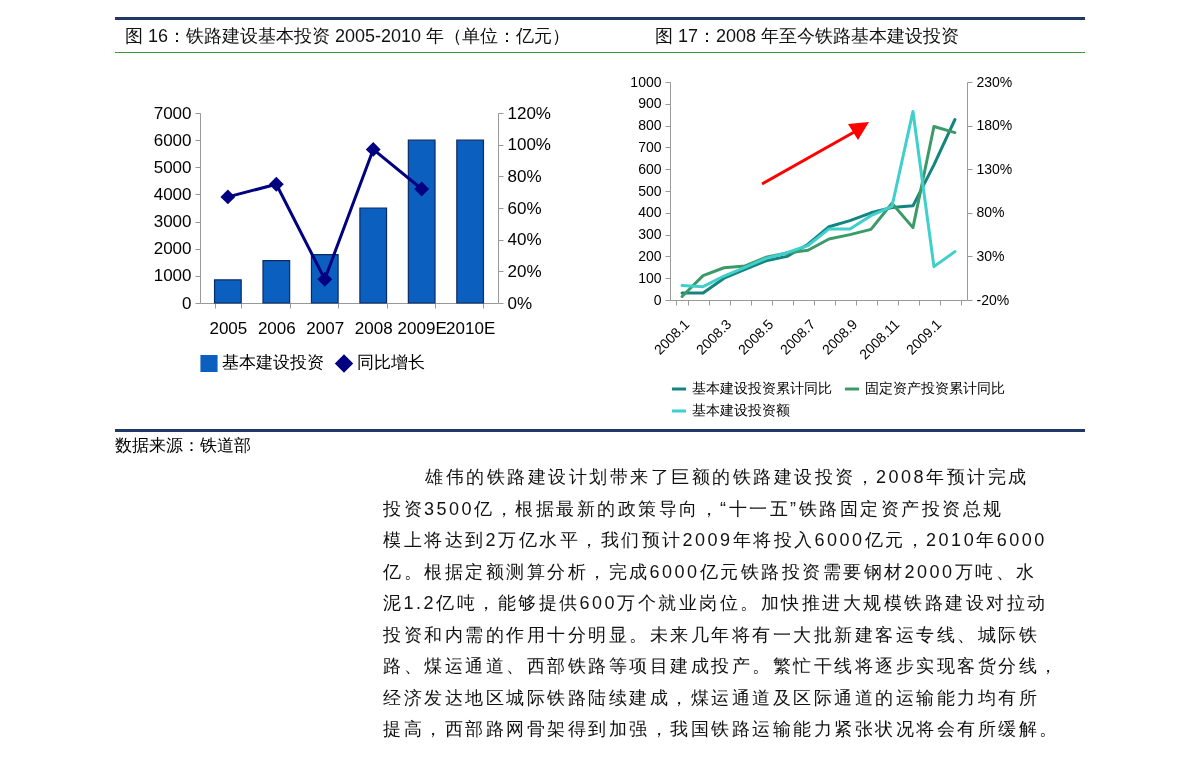 This screenshot has width=1191, height=759. Describe the element at coordinates (990, 255) in the screenshot. I see `y2-tick-label: 30%` at that location.